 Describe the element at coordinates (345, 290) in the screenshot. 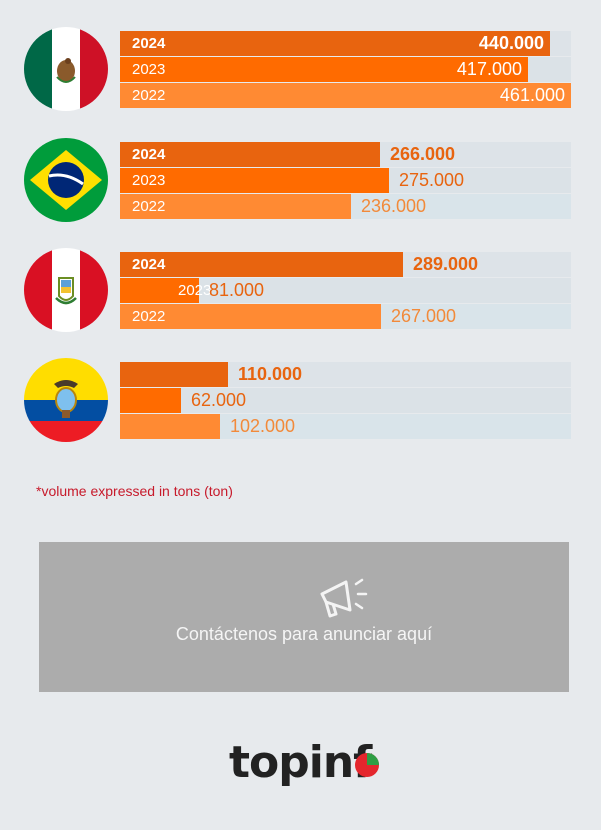

I see `bar-row: 2023 81.000` at that location.